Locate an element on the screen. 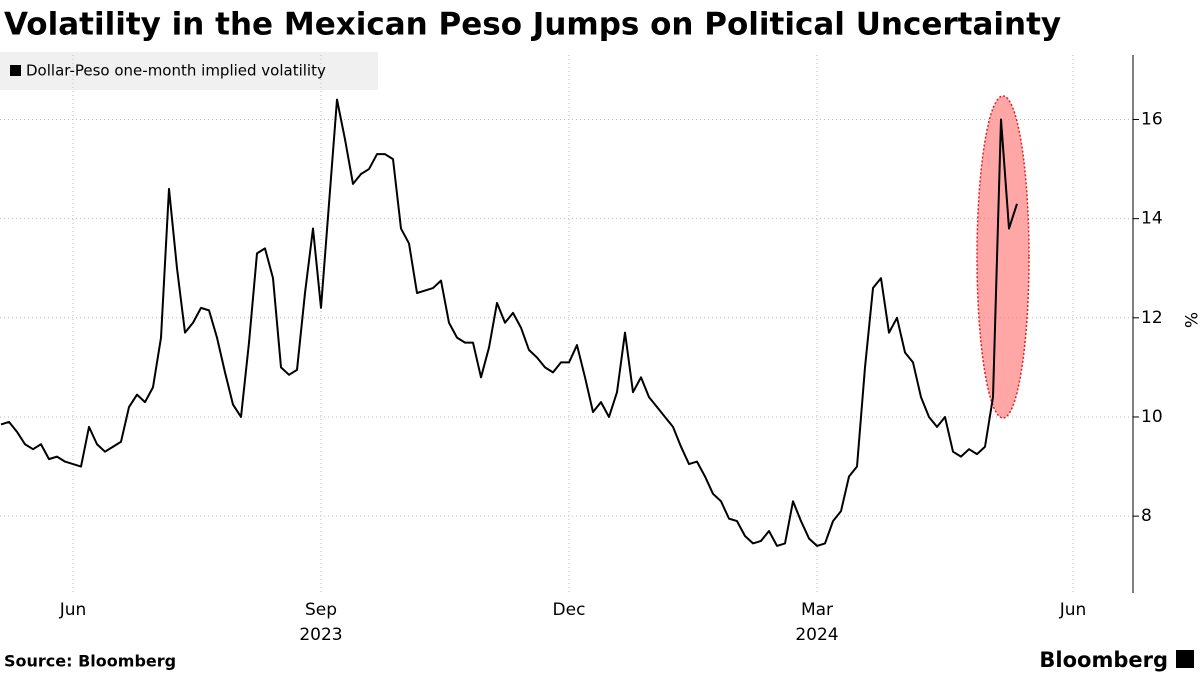 The height and width of the screenshot is (675, 1200). y-tick-label: 16 is located at coordinates (1152, 119).